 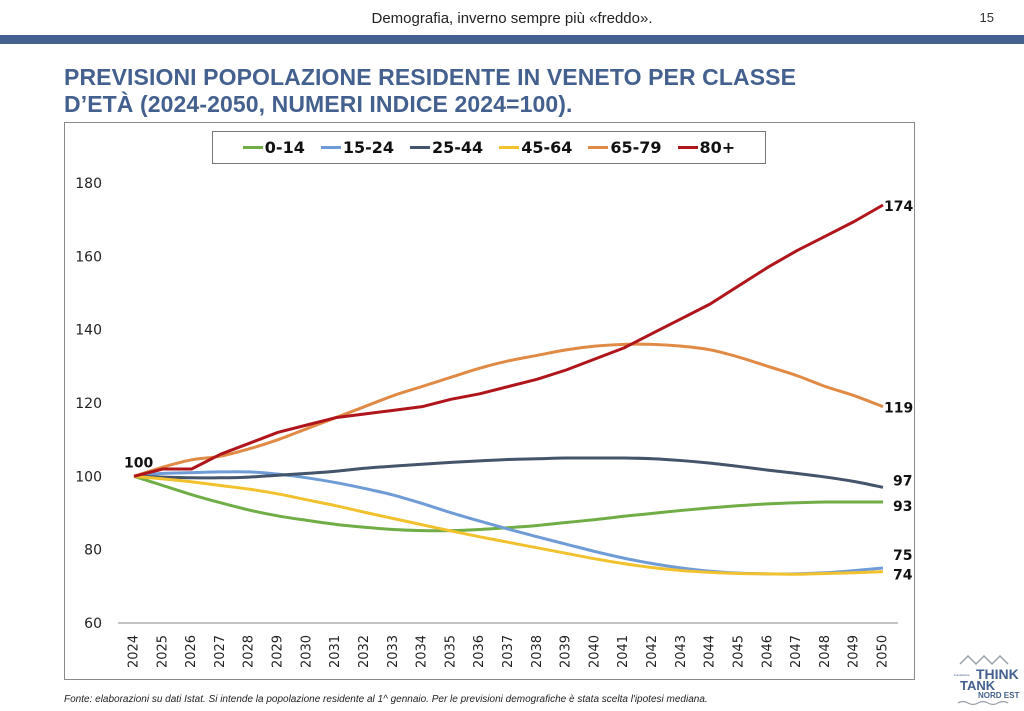 I want to click on x-tick-label: 2033, so click(x=393, y=651).